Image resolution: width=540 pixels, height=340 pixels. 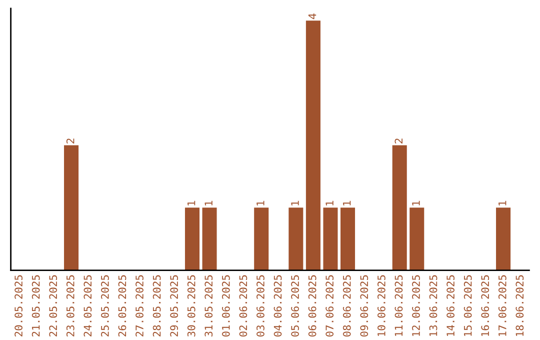 I want to click on x-tick-label: 22.05.2025, so click(x=53, y=305).